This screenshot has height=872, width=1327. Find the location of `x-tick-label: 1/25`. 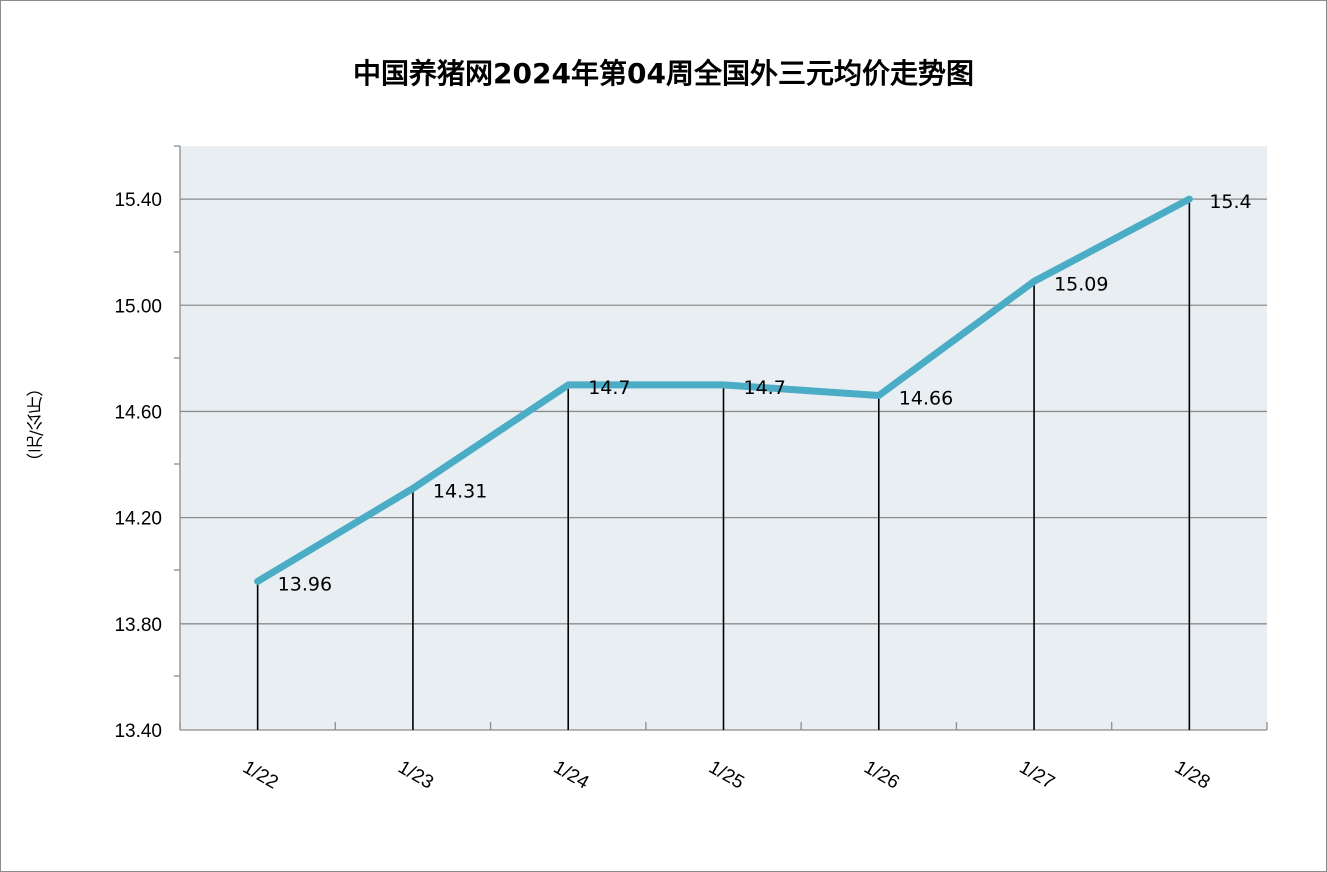

x-tick-label: 1/25 is located at coordinates (726, 775).